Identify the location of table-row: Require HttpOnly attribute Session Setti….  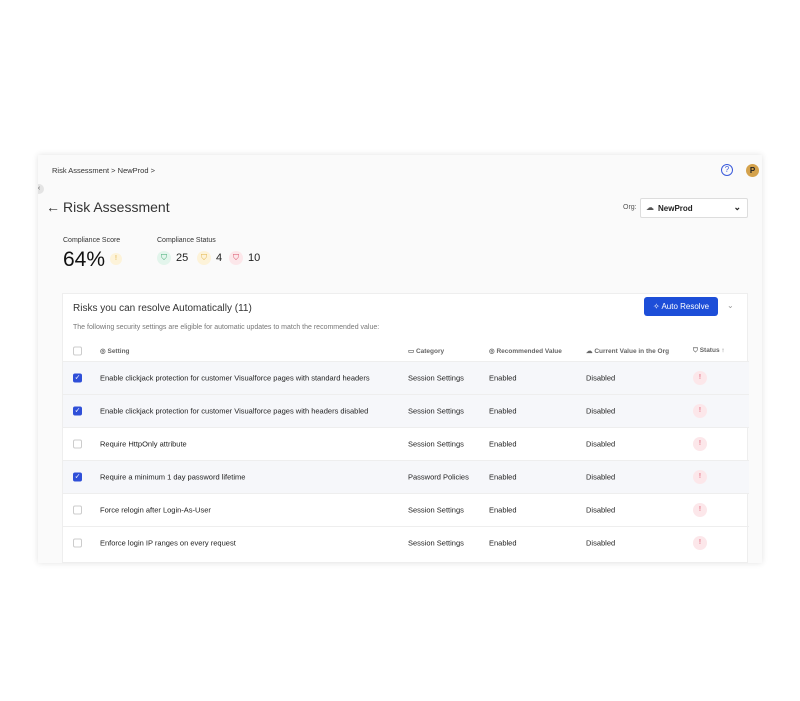
(406, 443).